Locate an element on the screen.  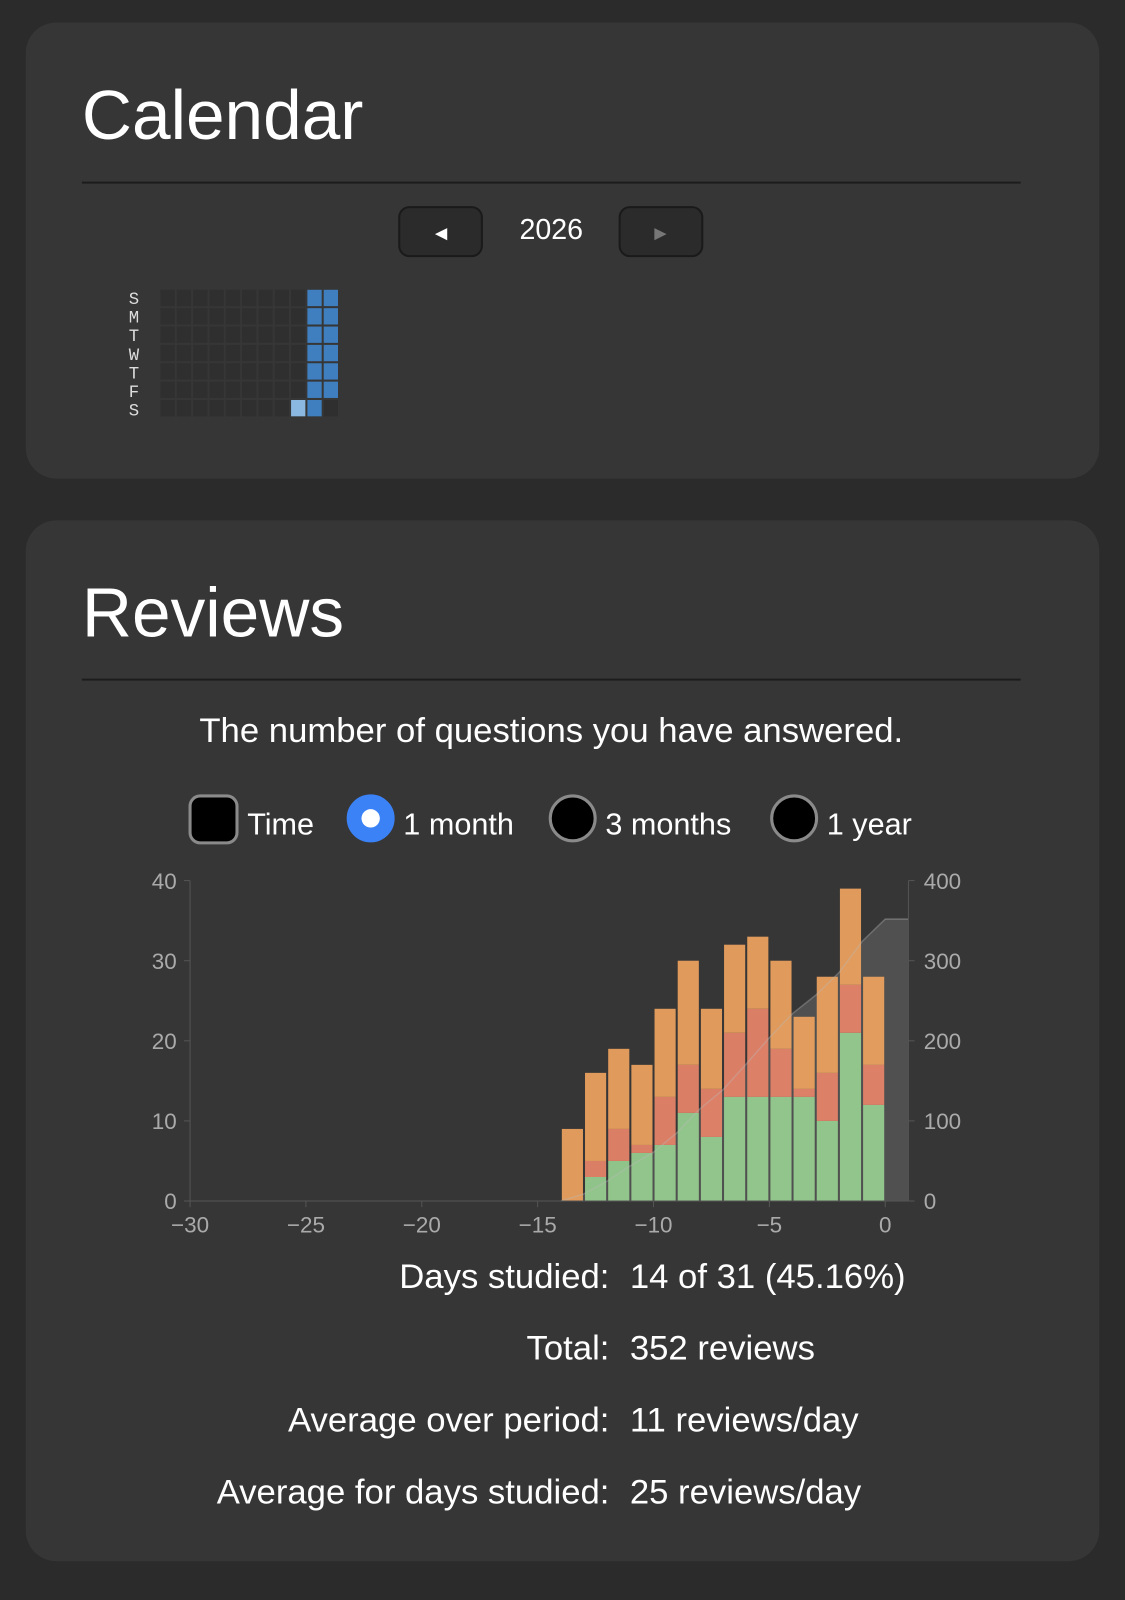
x-tick-label: −30 is located at coordinates (190, 1225).